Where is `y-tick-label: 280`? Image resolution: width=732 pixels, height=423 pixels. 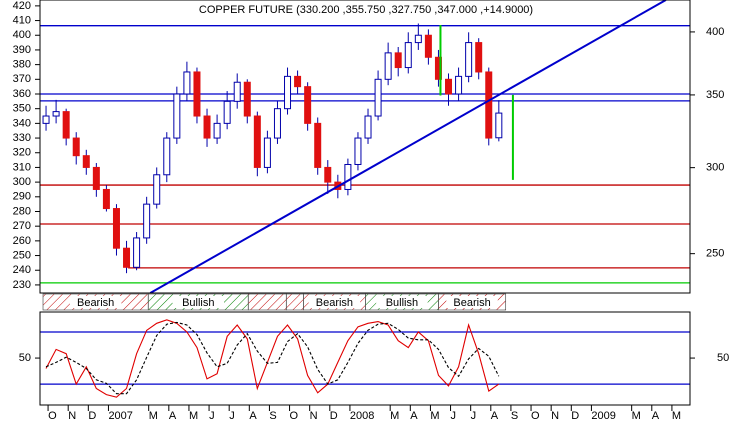
y-tick-label: 280 is located at coordinates (22, 211).